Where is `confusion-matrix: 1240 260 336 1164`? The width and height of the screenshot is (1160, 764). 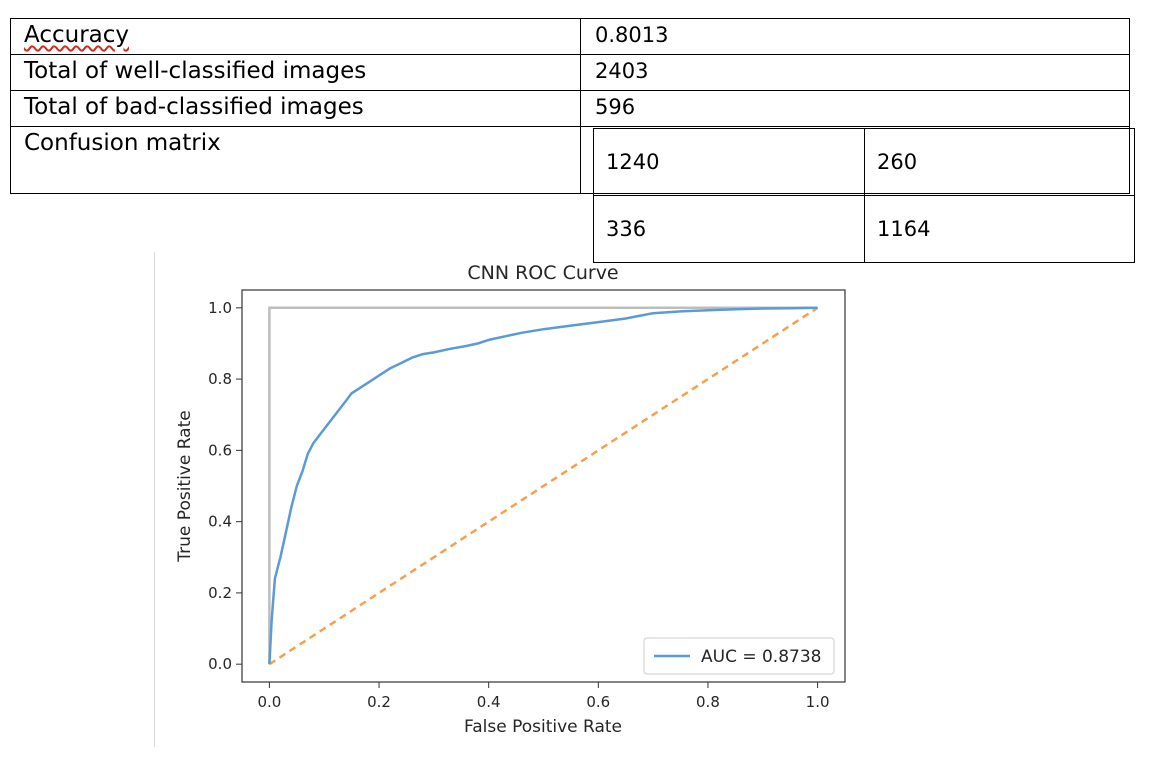 confusion-matrix: 1240 260 336 1164 is located at coordinates (864, 195).